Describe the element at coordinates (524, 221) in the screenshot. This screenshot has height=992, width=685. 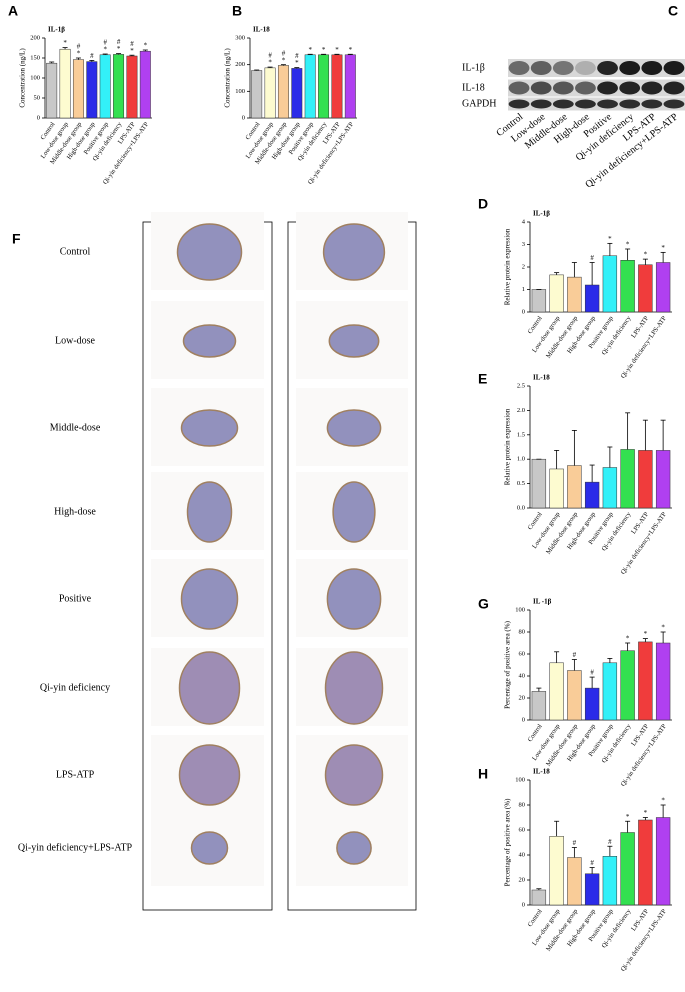
I see `y-tick-label: 4` at that location.